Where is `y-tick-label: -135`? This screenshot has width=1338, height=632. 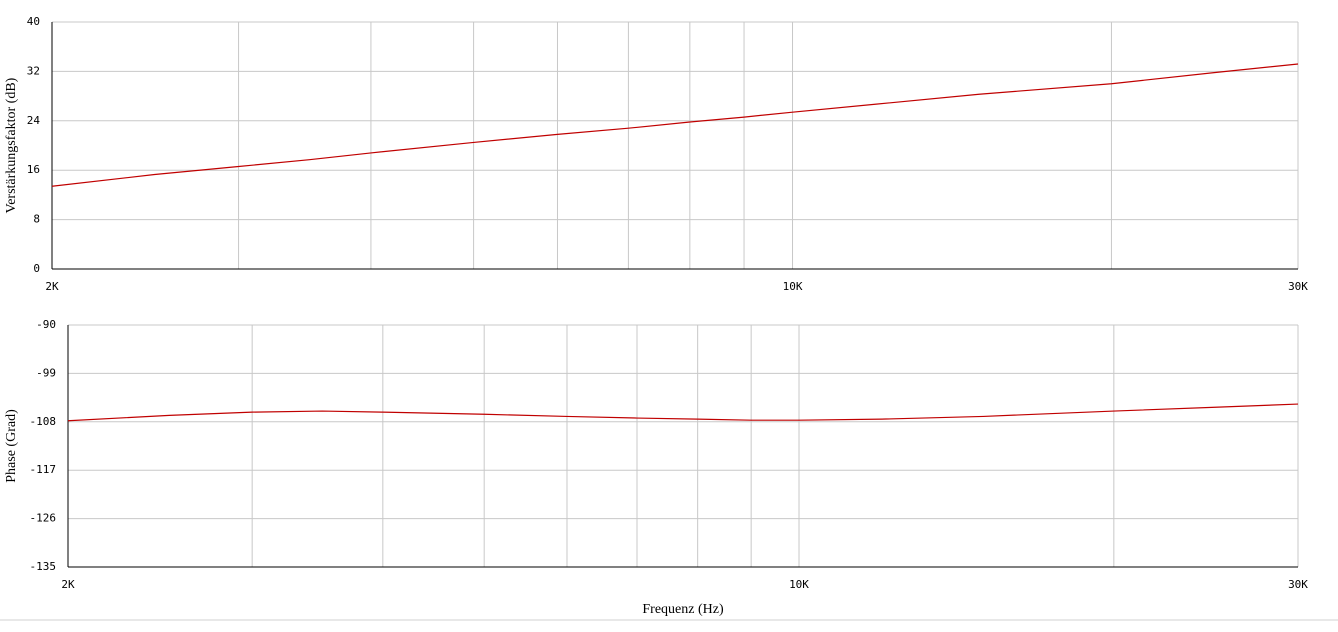
y-tick-label: -135 is located at coordinates (43, 566).